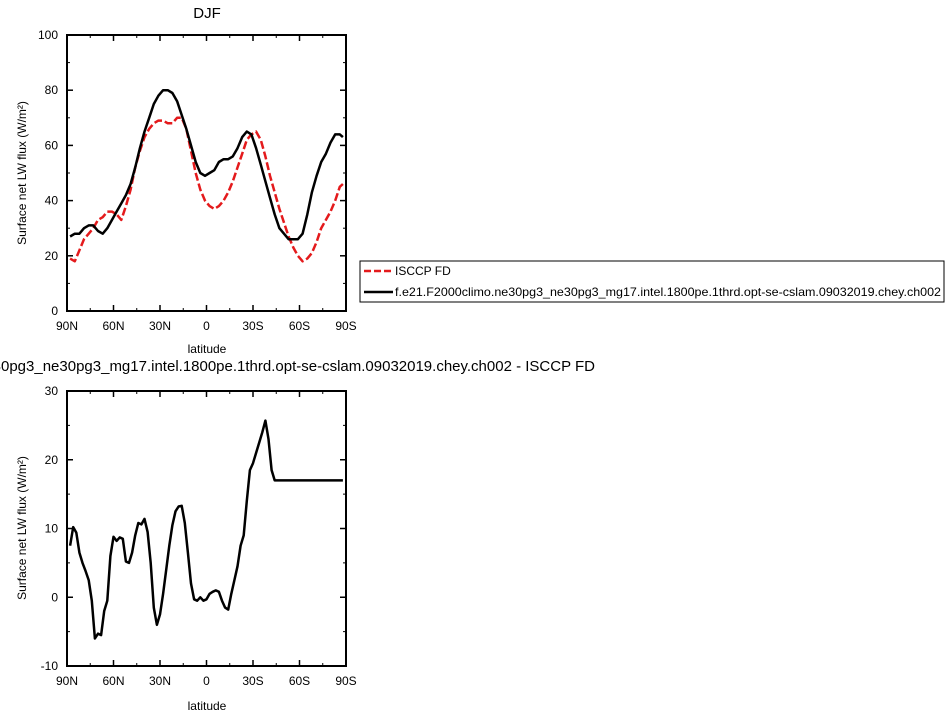 Image resolution: width=952 pixels, height=716 pixels. What do you see at coordinates (345, 681) in the screenshot?
I see `panel-bottom-xtick-label: 90S` at bounding box center [345, 681].